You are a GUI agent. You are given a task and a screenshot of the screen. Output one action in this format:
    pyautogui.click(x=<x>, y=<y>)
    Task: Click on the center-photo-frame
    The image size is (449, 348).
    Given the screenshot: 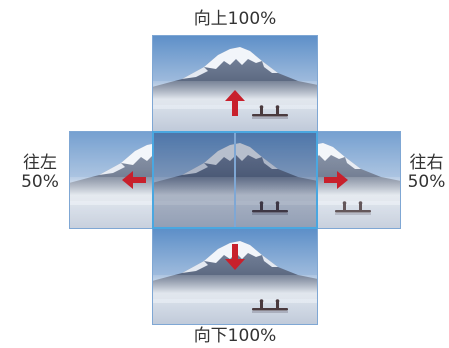 What is the action you would take?
    pyautogui.click(x=235, y=180)
    